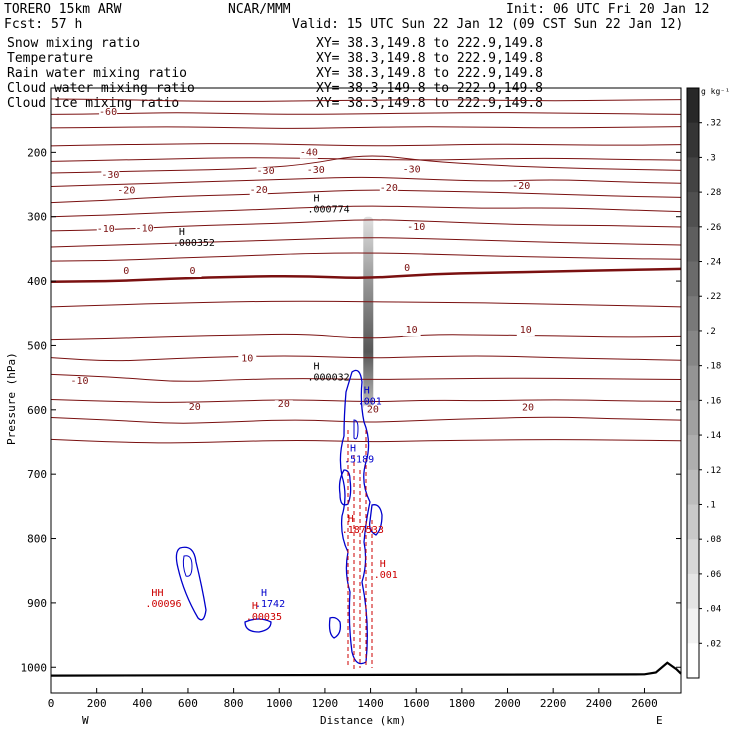 This screenshot has width=740, height=740. I want to click on terrain-line, so click(366, 669).